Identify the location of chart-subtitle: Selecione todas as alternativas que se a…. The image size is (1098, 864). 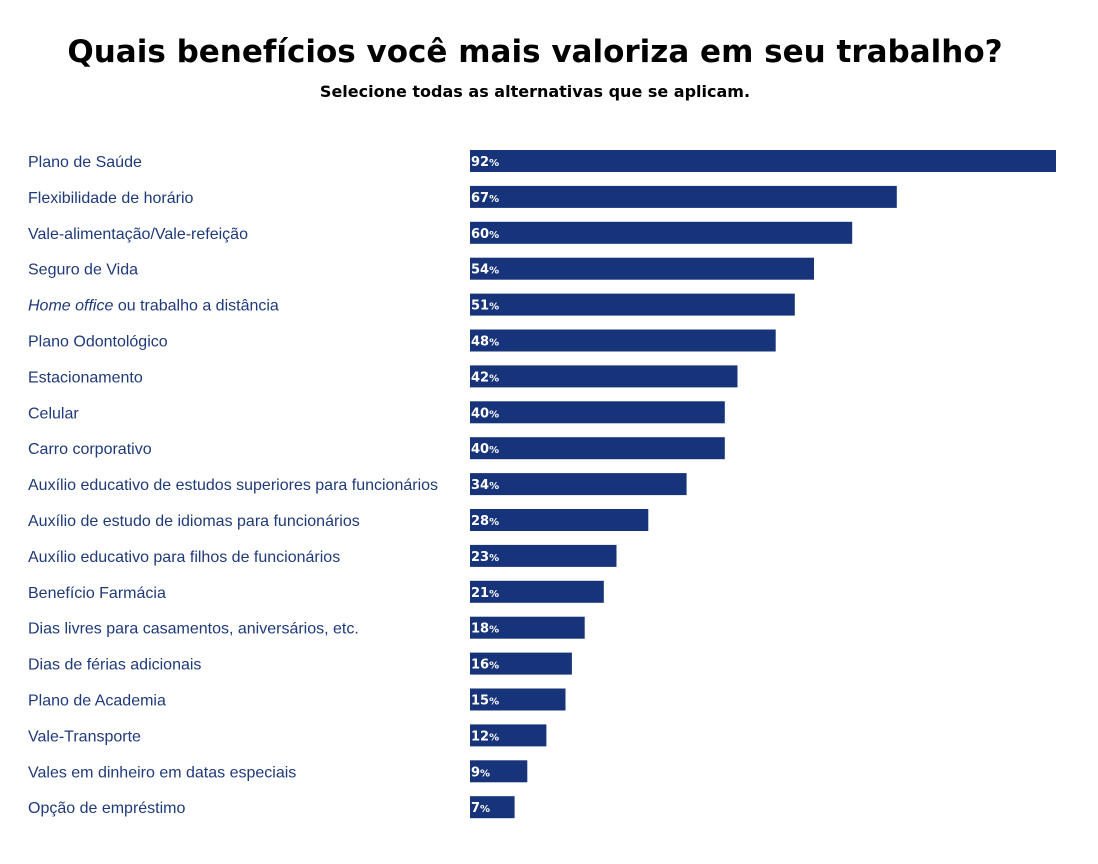
(535, 91).